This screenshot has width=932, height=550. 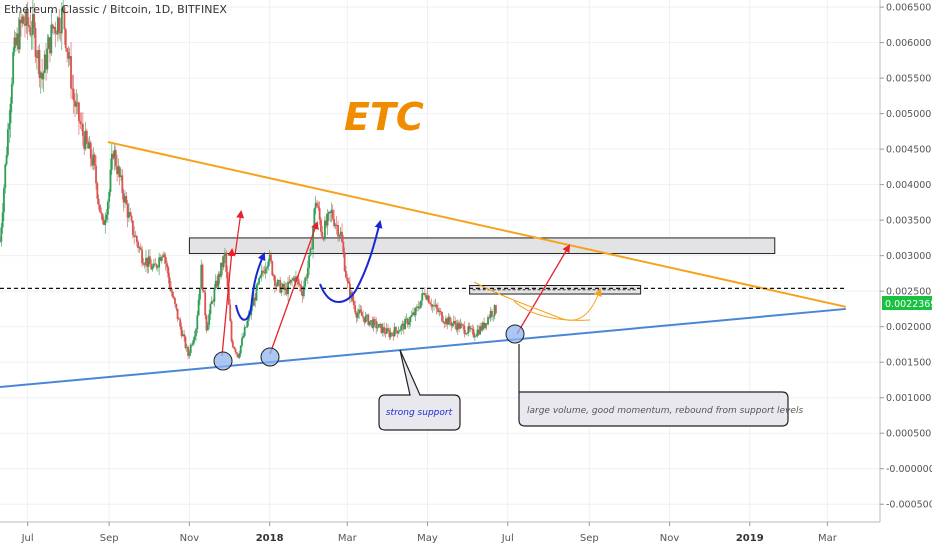 I want to click on time-axis: Jul Sep Nov 2018 Mar May Jul Sep Nov 2019 Mar, so click(x=440, y=532).